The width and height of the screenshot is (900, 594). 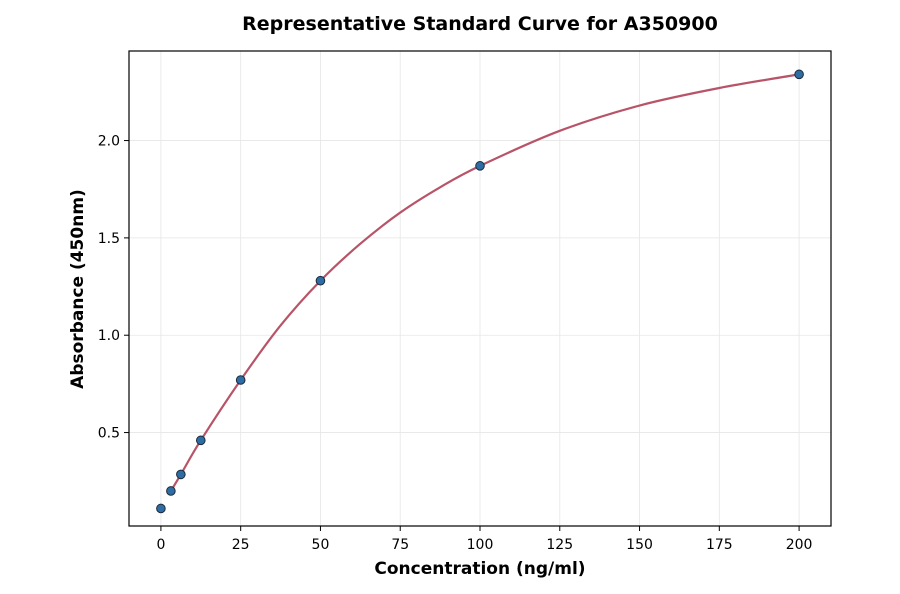 I want to click on x-tick-label: 0, so click(x=160, y=545).